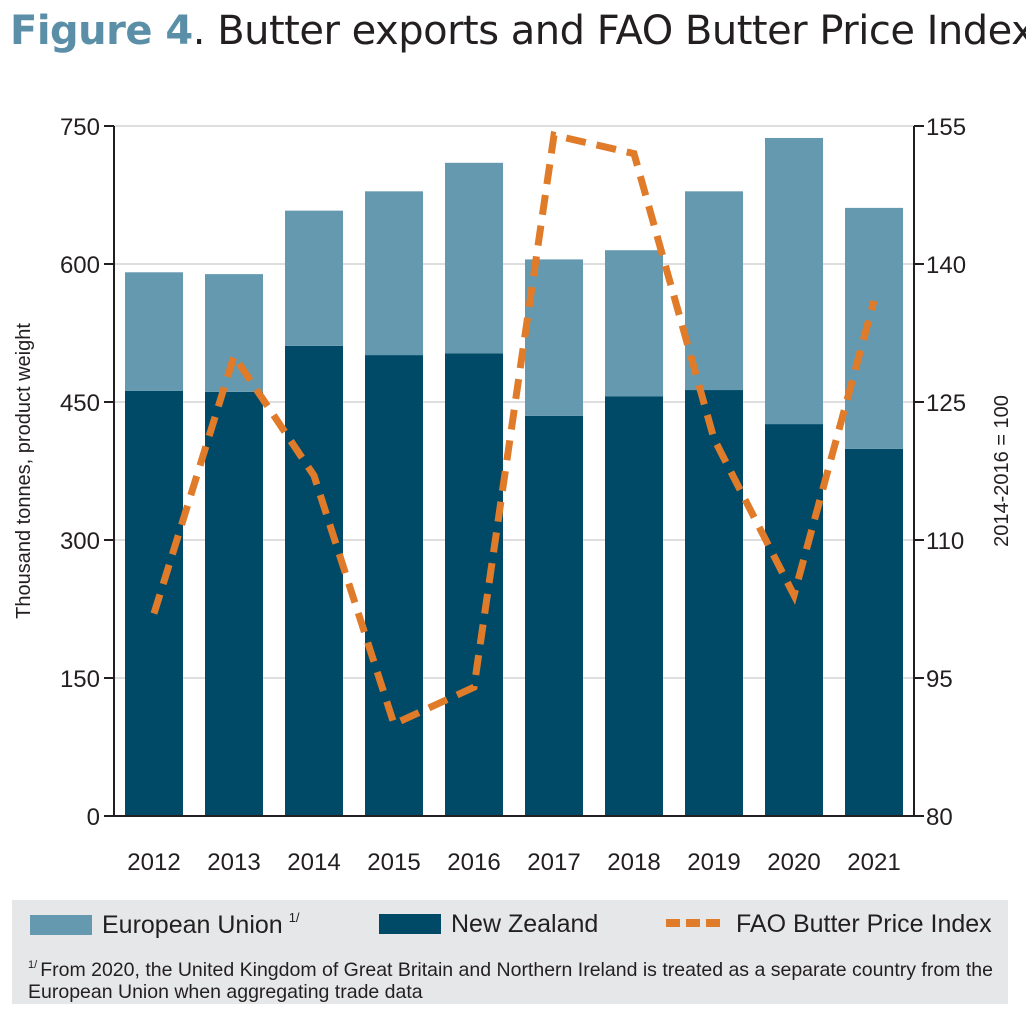 Image resolution: width=1026 pixels, height=1011 pixels. What do you see at coordinates (873, 862) in the screenshot?
I see `x-tick-label: 2021` at bounding box center [873, 862].